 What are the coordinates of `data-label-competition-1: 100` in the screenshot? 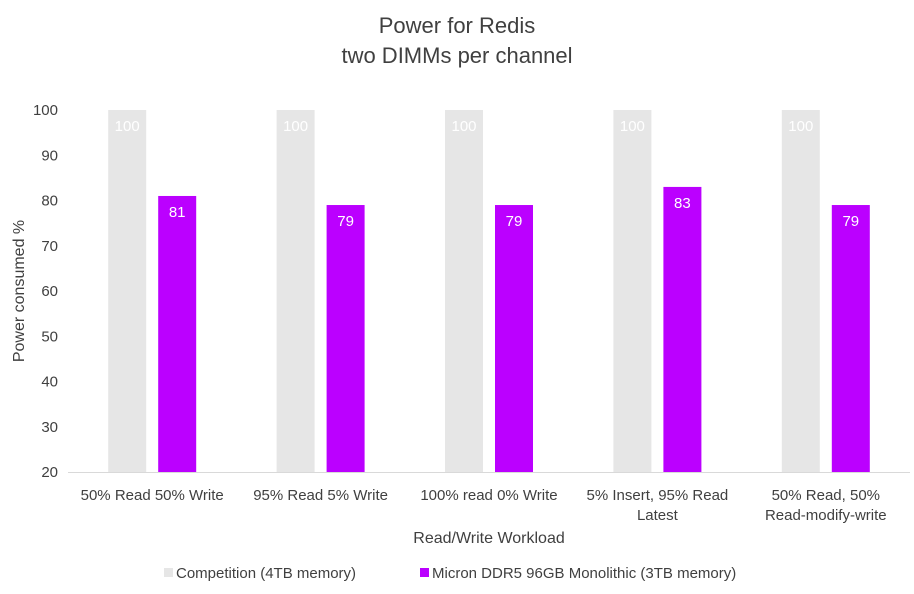 It's located at (127, 126).